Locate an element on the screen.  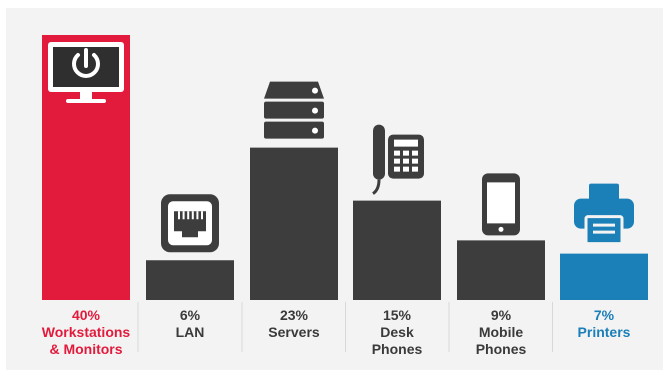
percent-label: 9% is located at coordinates (501, 315).